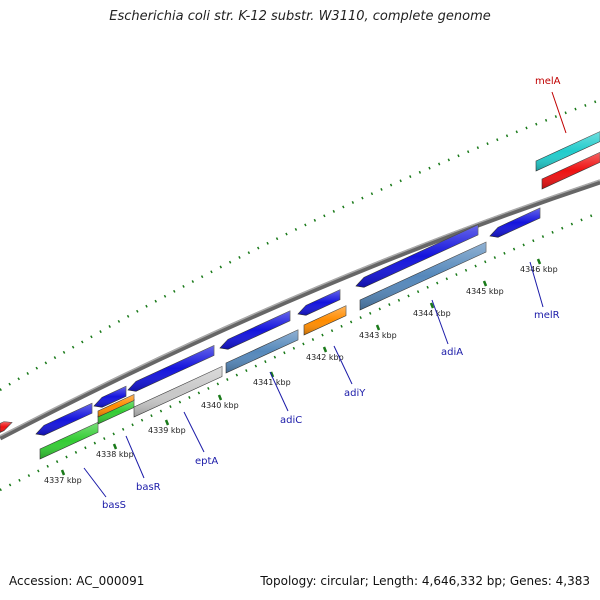 The width and height of the screenshot is (600, 600). Describe the element at coordinates (325, 320) in the screenshot. I see `gene-feature-adiY` at that location.